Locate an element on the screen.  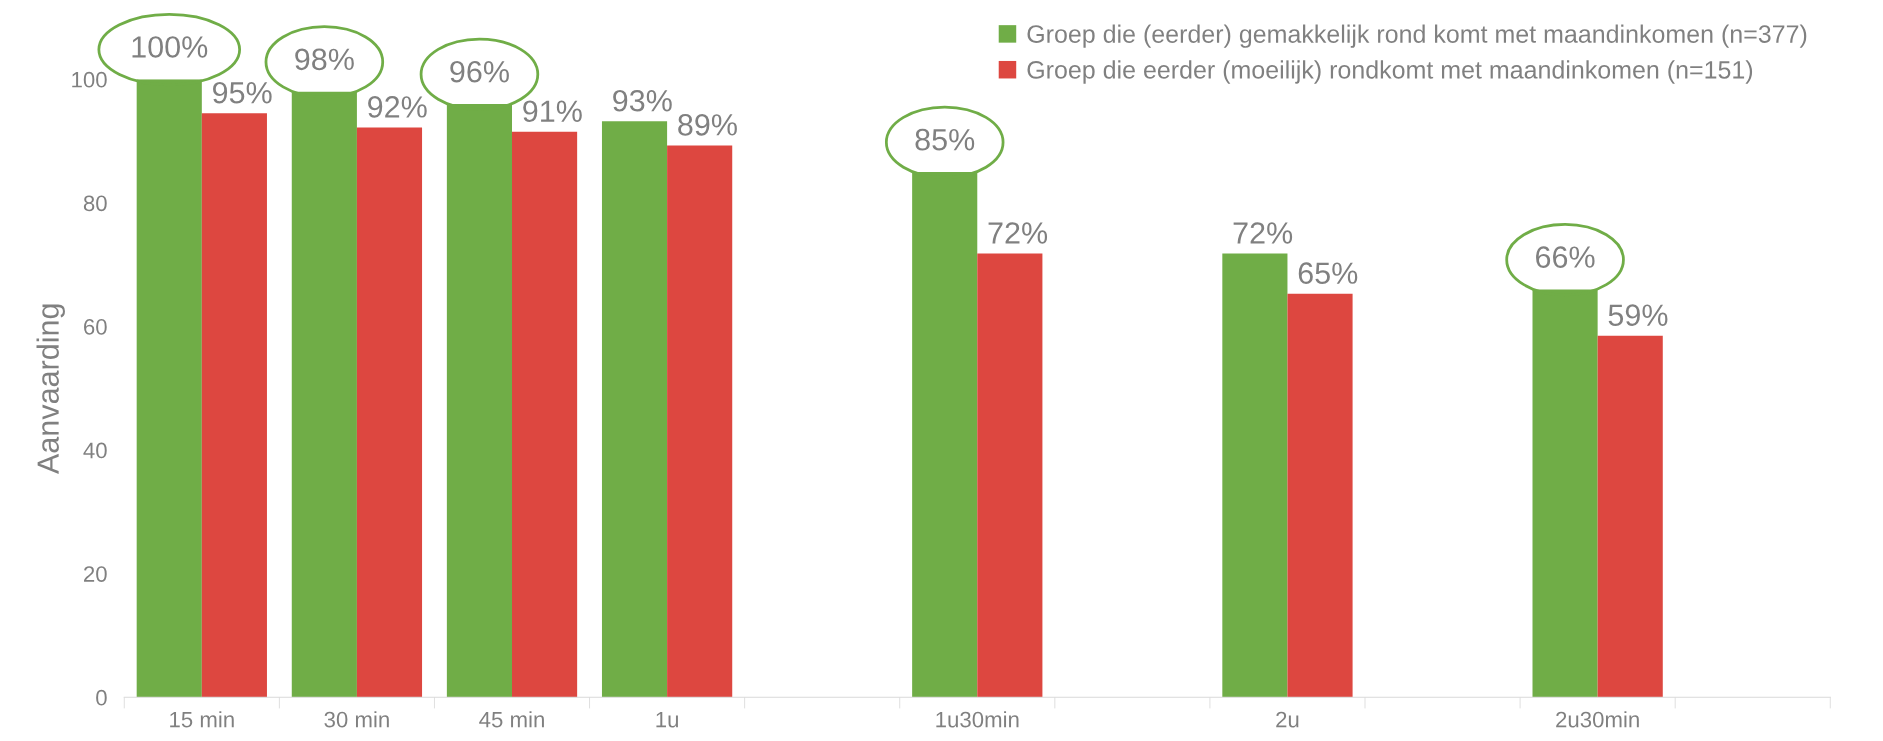
x-tick-label: 30 min is located at coordinates (356, 719).